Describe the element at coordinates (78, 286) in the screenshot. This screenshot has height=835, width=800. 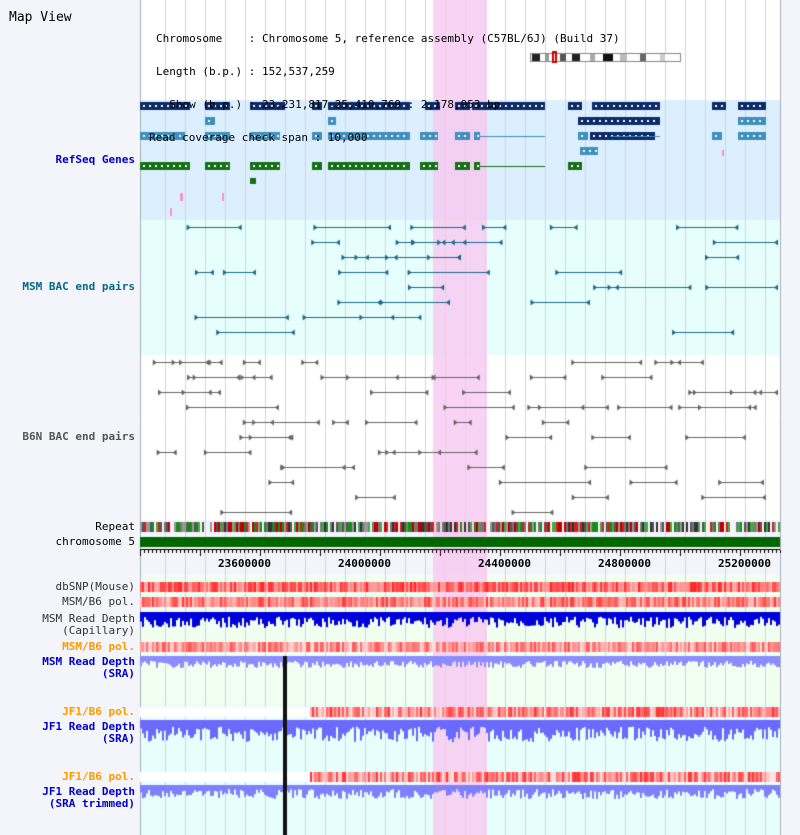
I see `track-label-msm-bac: MSM BAC end pairs` at that location.